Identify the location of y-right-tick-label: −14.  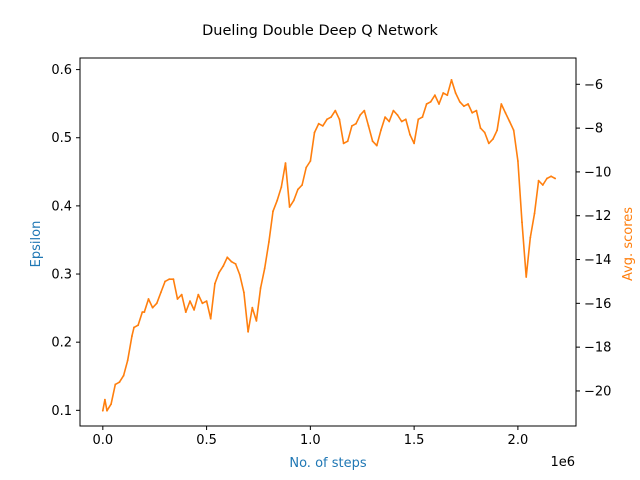
(597, 260).